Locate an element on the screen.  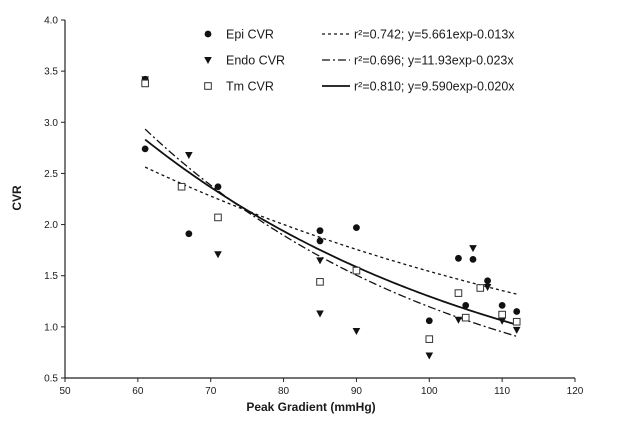
fit-equation: r²=0.810; y=9.590exp-0.020x is located at coordinates (434, 87).